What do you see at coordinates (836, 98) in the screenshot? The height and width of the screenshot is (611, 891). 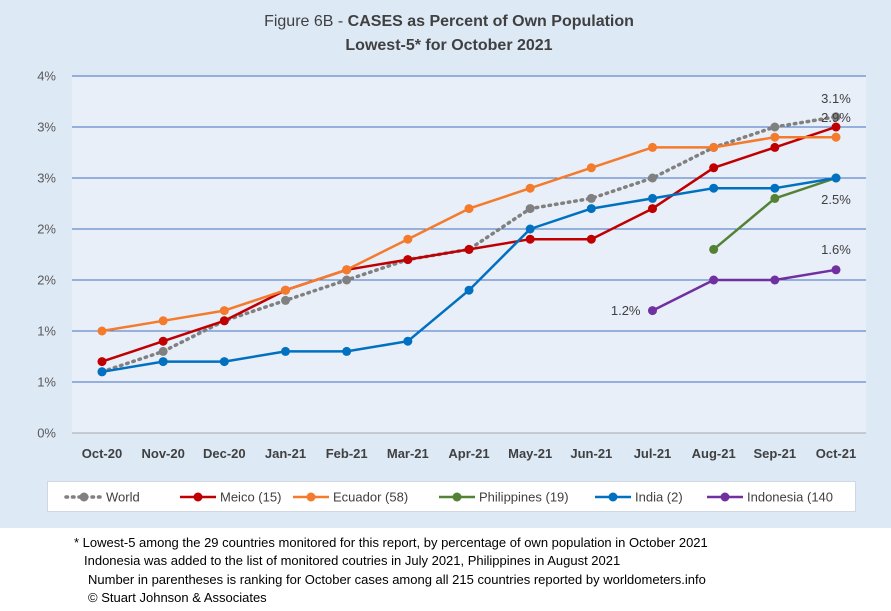 I see `data-label: 3.1%` at bounding box center [836, 98].